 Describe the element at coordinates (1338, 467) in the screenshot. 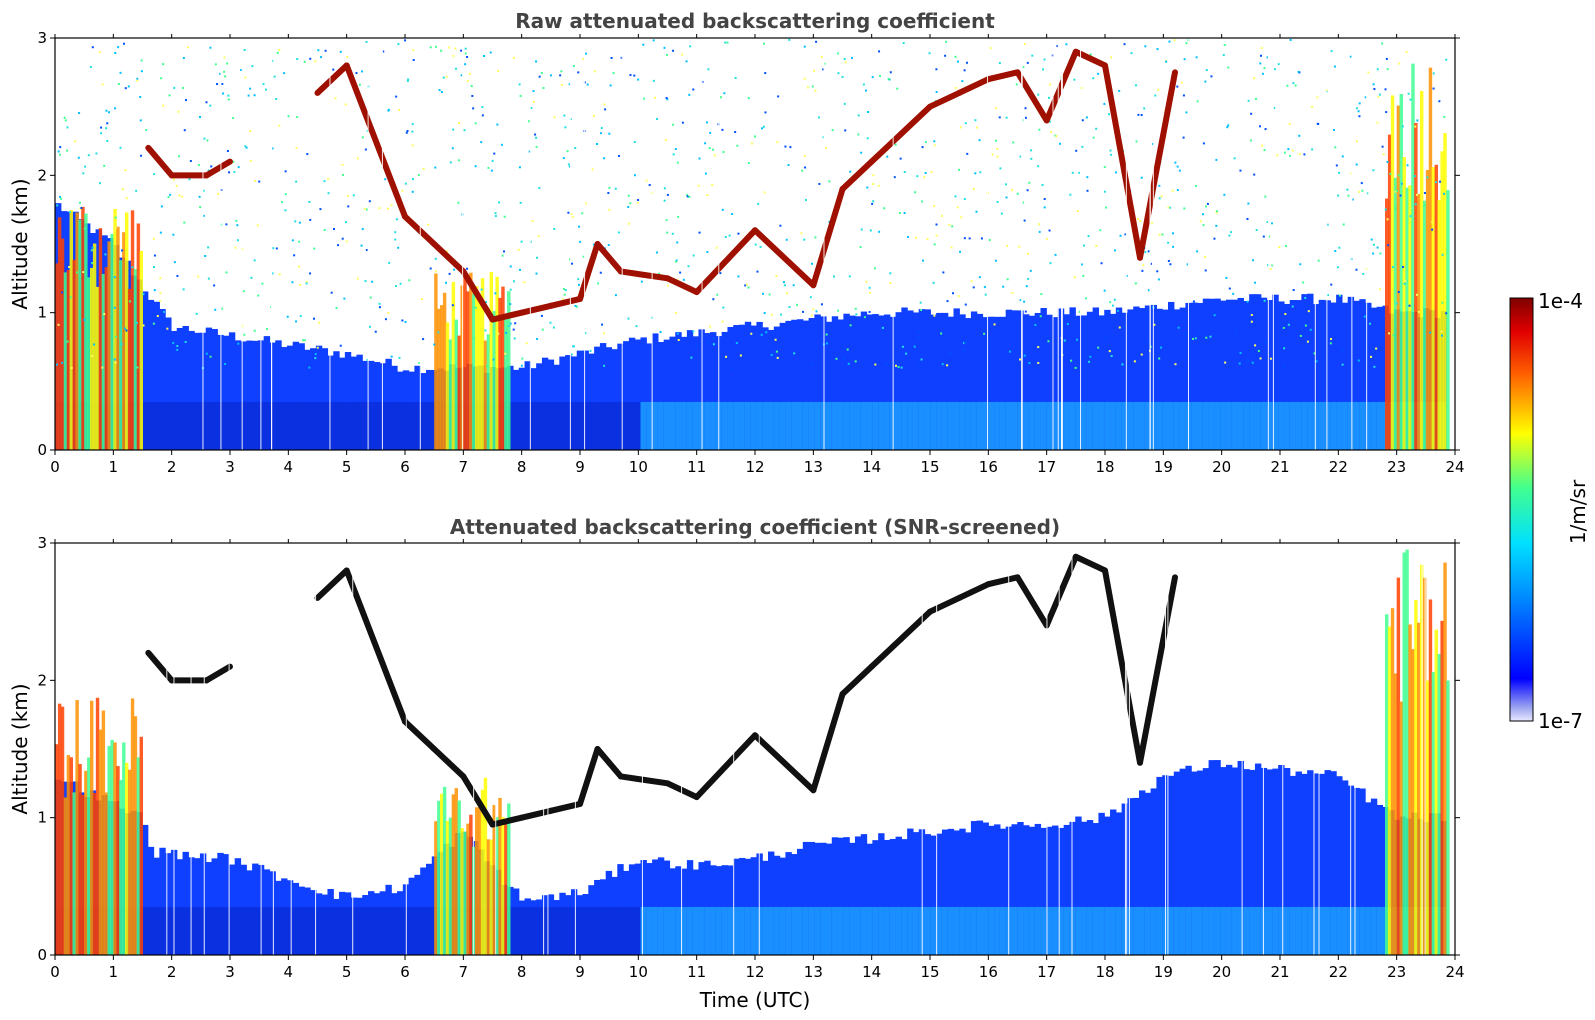

I see `x-tick-label: 22` at that location.